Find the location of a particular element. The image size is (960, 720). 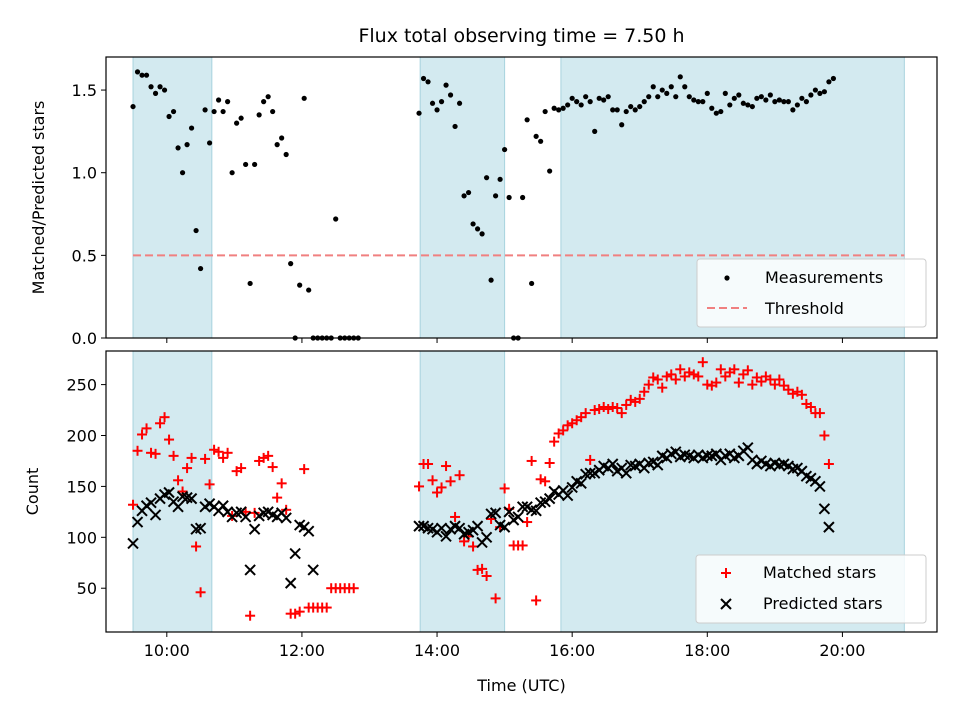

legend-marker-measurements is located at coordinates (727, 278).